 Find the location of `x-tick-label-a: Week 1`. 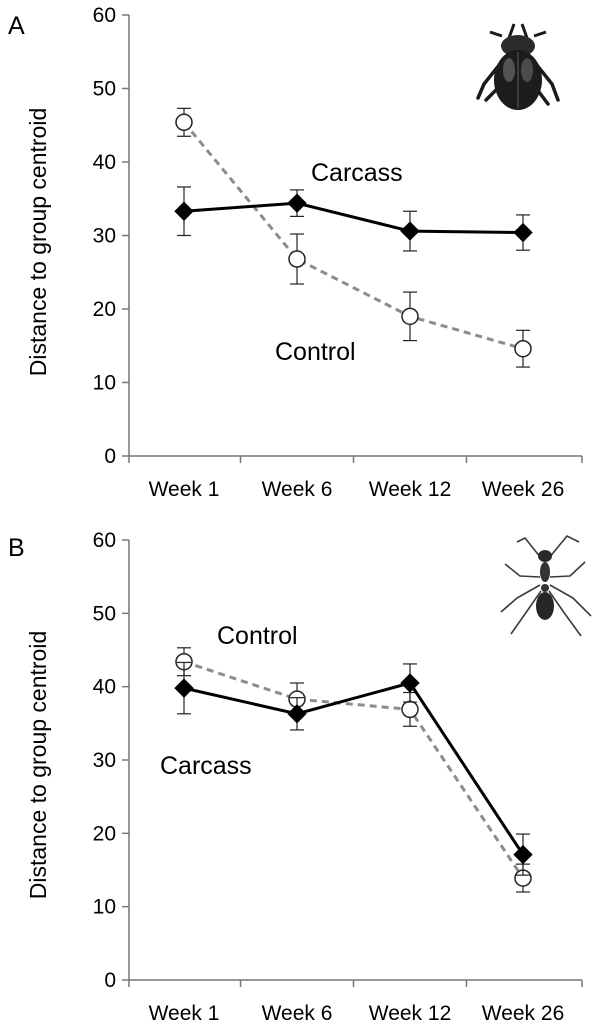

x-tick-label-a: Week 1 is located at coordinates (184, 489).